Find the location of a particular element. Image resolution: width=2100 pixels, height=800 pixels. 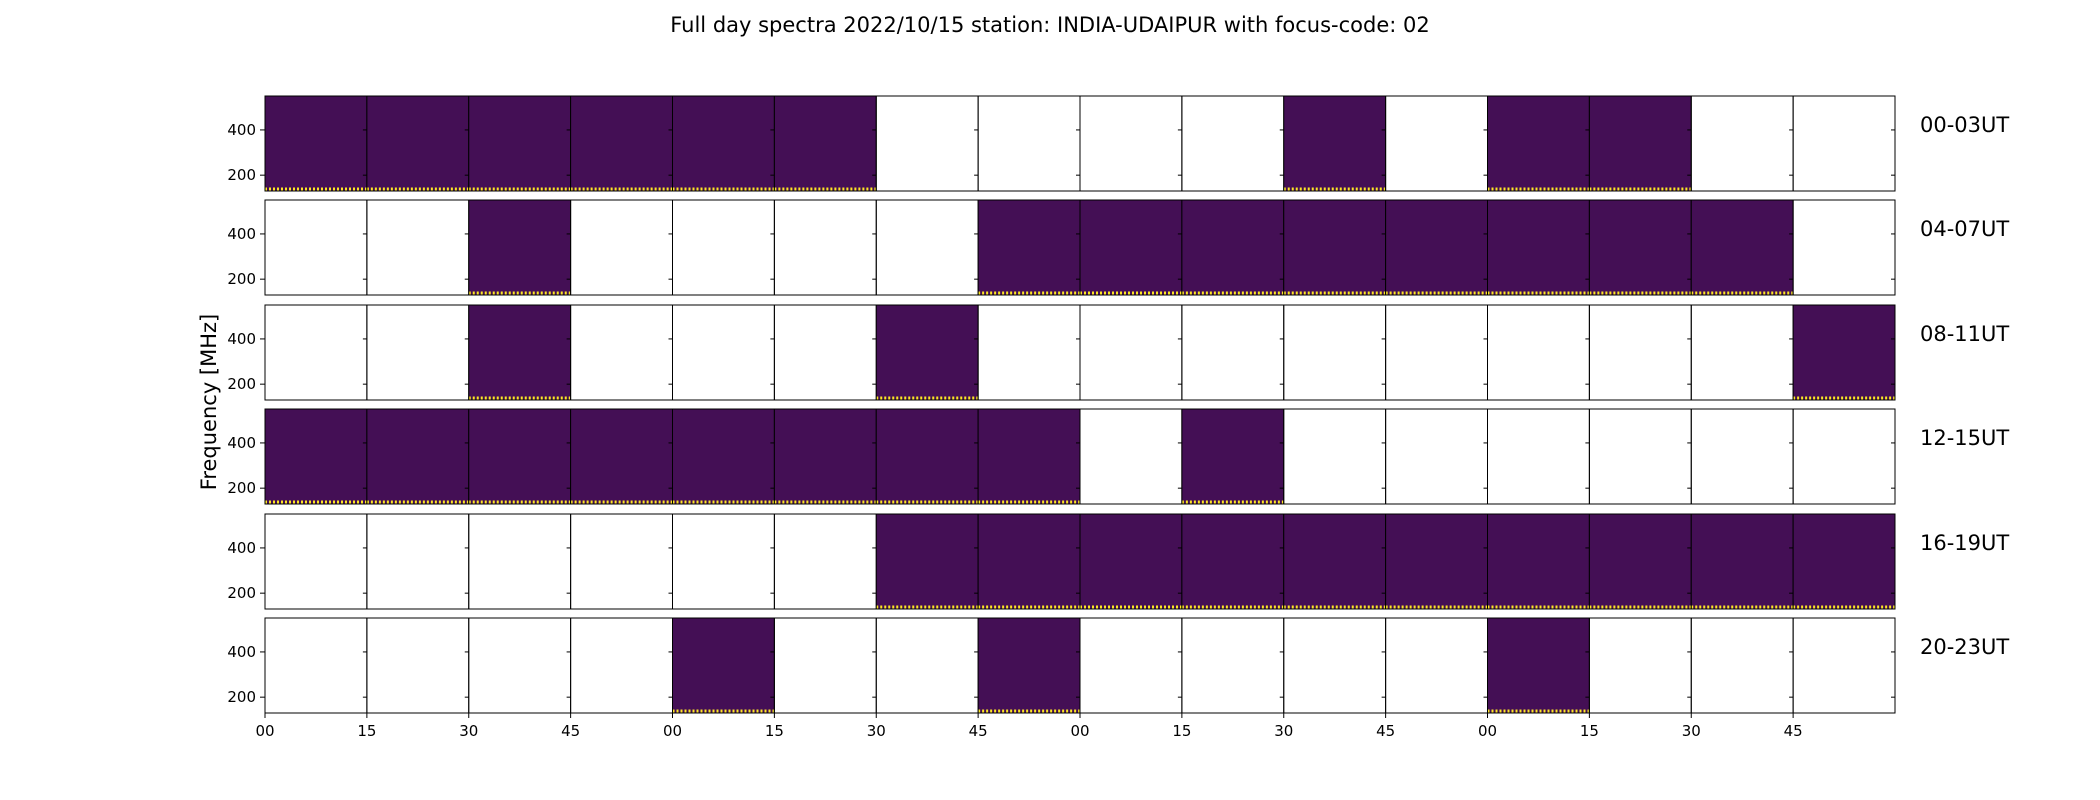

spectra-row: 400 200 12-15UT is located at coordinates (1118, 456).